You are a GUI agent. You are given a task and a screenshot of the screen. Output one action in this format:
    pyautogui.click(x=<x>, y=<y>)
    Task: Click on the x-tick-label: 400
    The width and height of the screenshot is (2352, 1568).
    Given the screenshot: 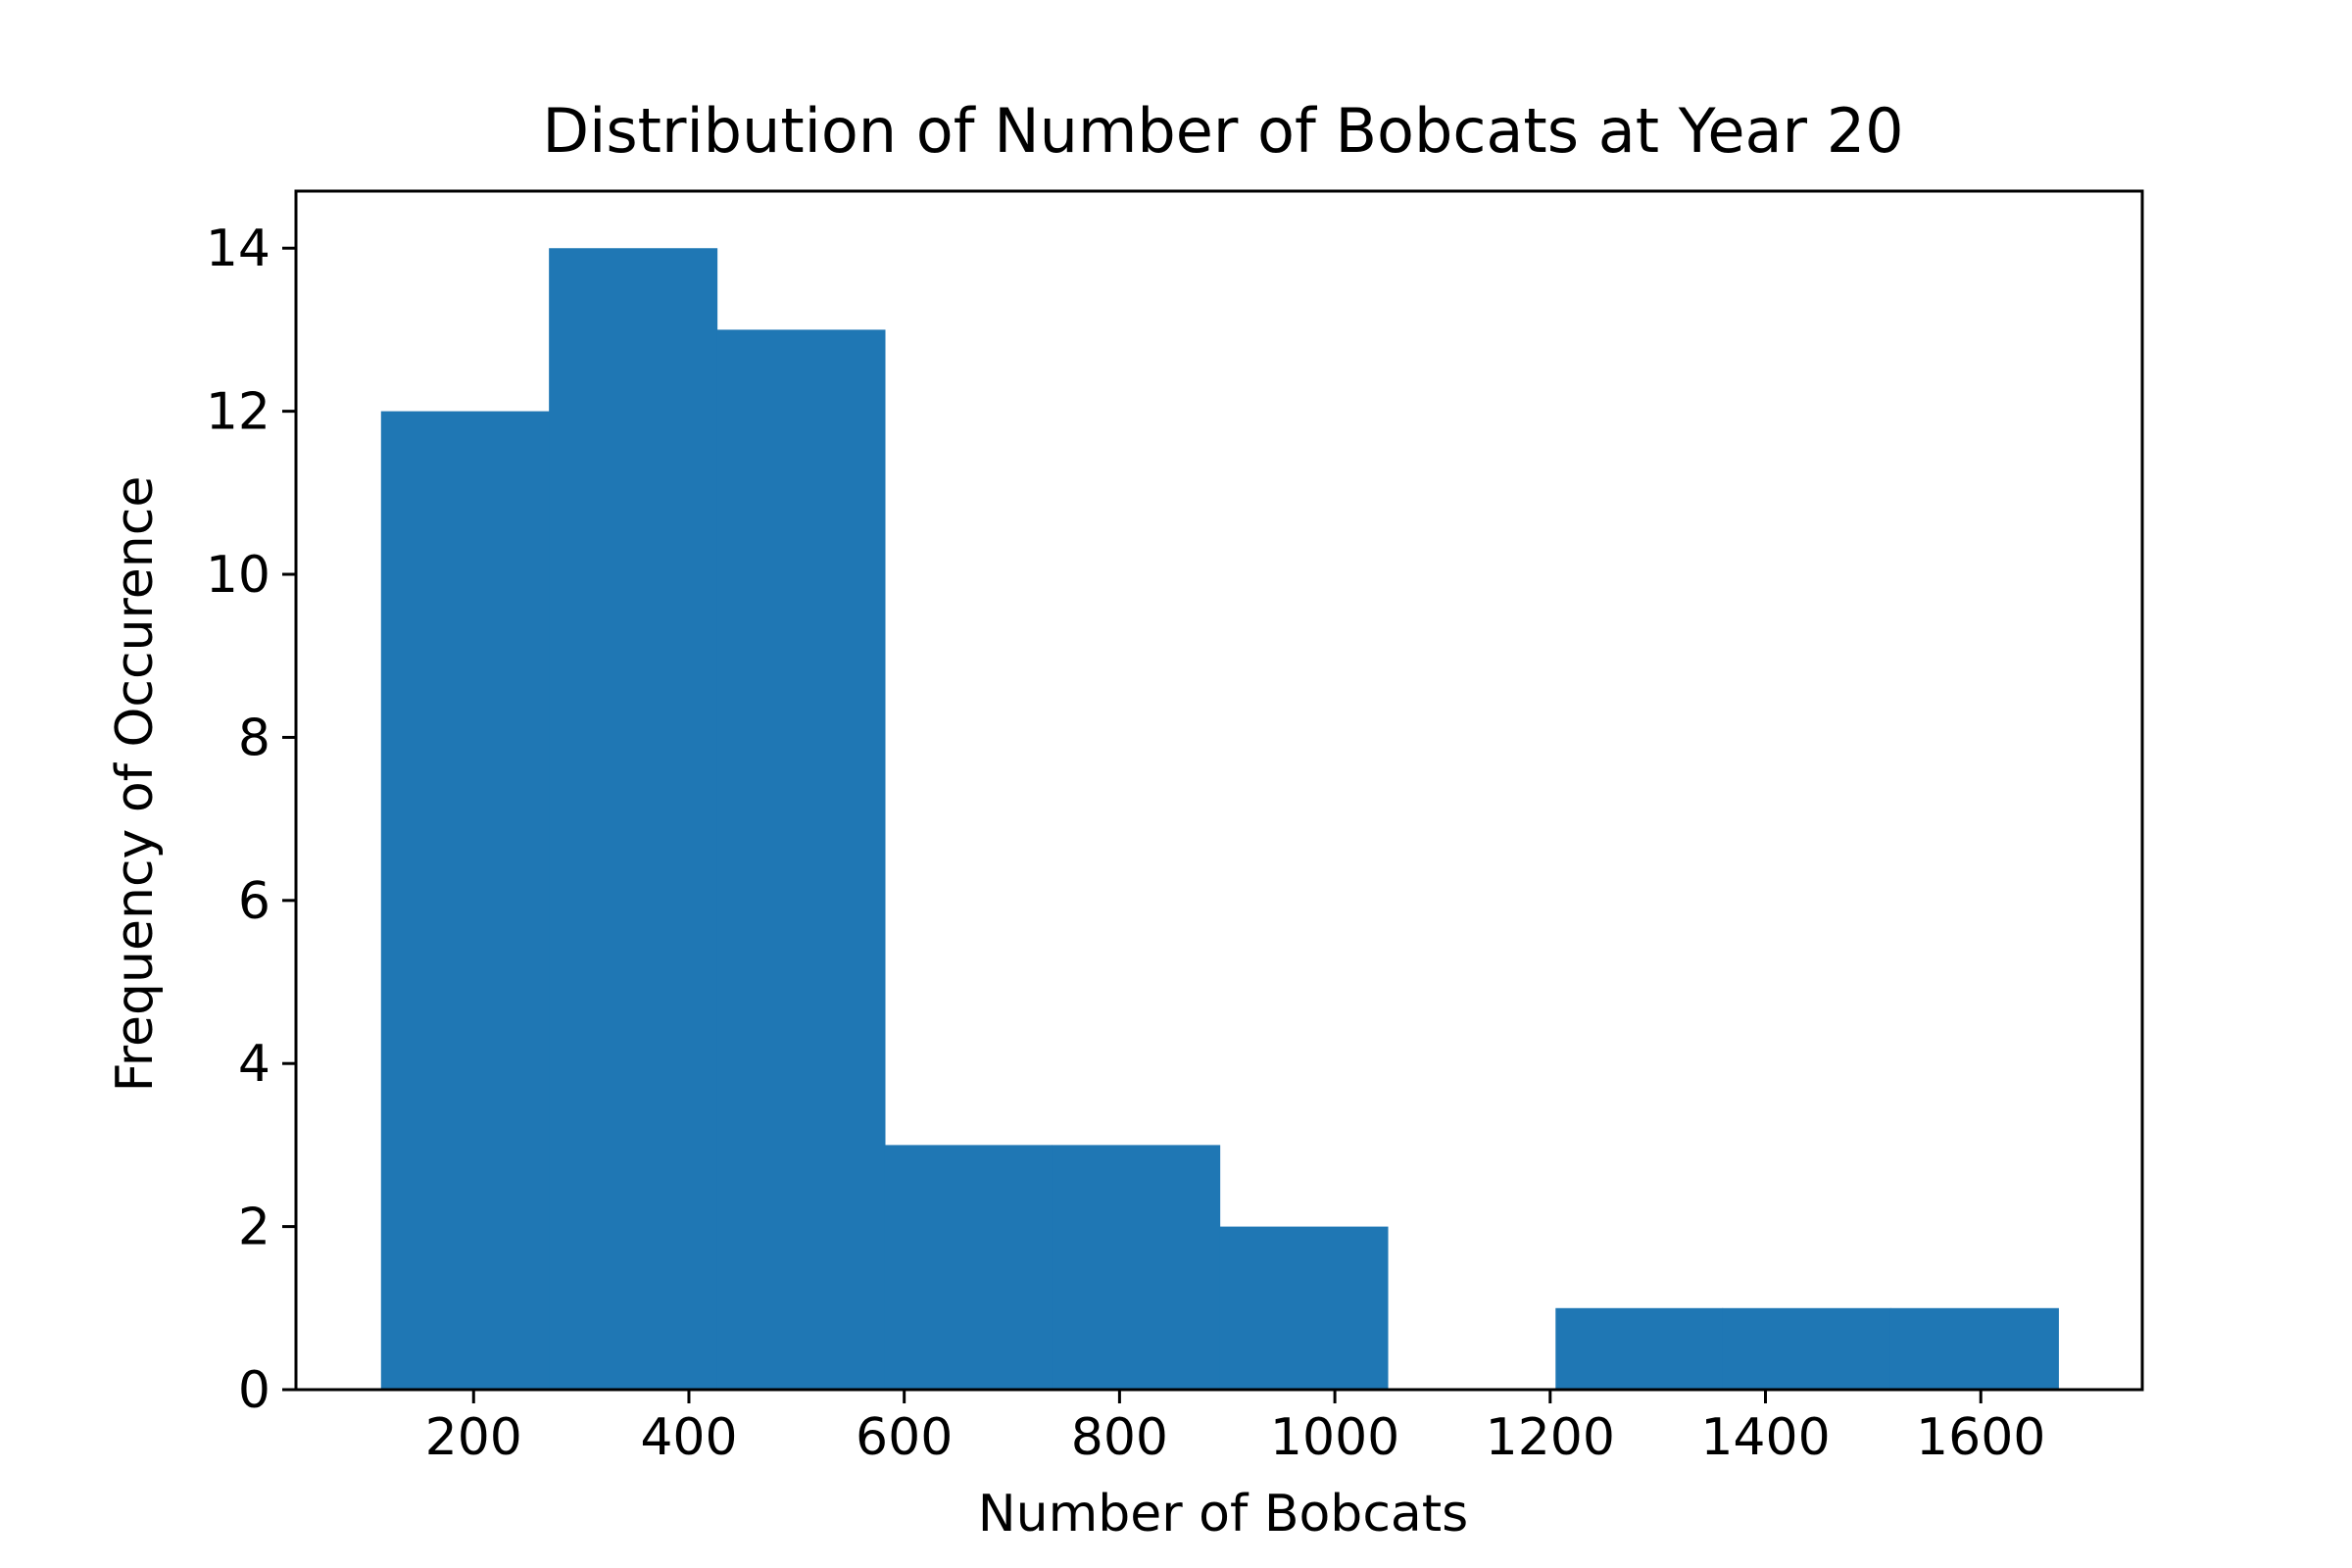 What is the action you would take?
    pyautogui.click(x=688, y=1437)
    